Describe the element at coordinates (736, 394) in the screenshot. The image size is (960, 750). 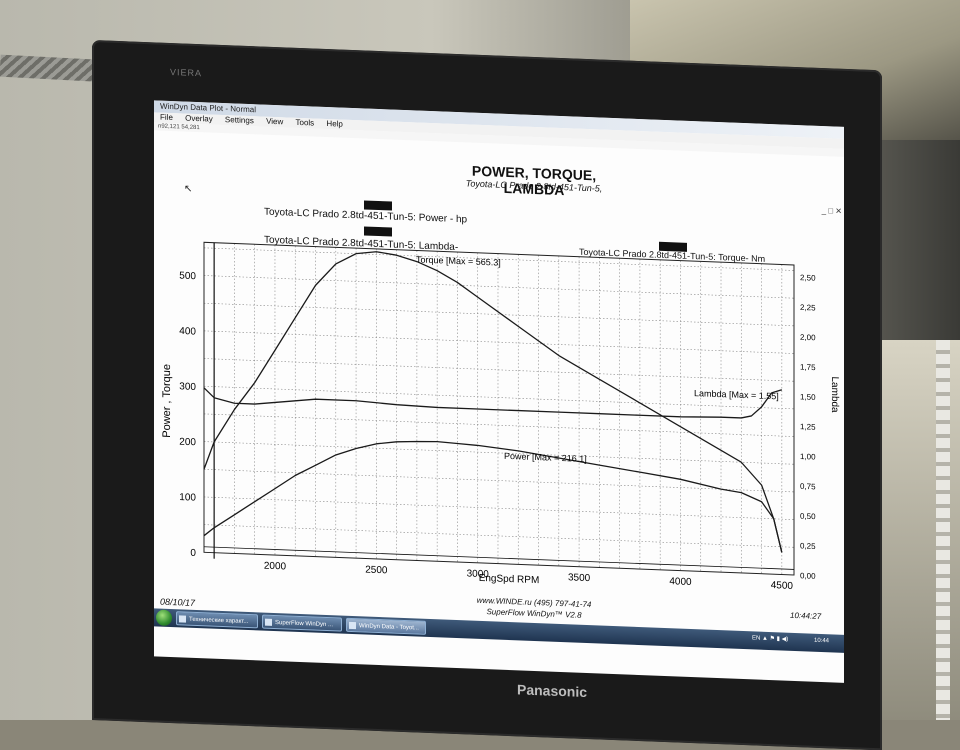
I see `lambda-max-label: Lambda [Max = 1.55]` at that location.